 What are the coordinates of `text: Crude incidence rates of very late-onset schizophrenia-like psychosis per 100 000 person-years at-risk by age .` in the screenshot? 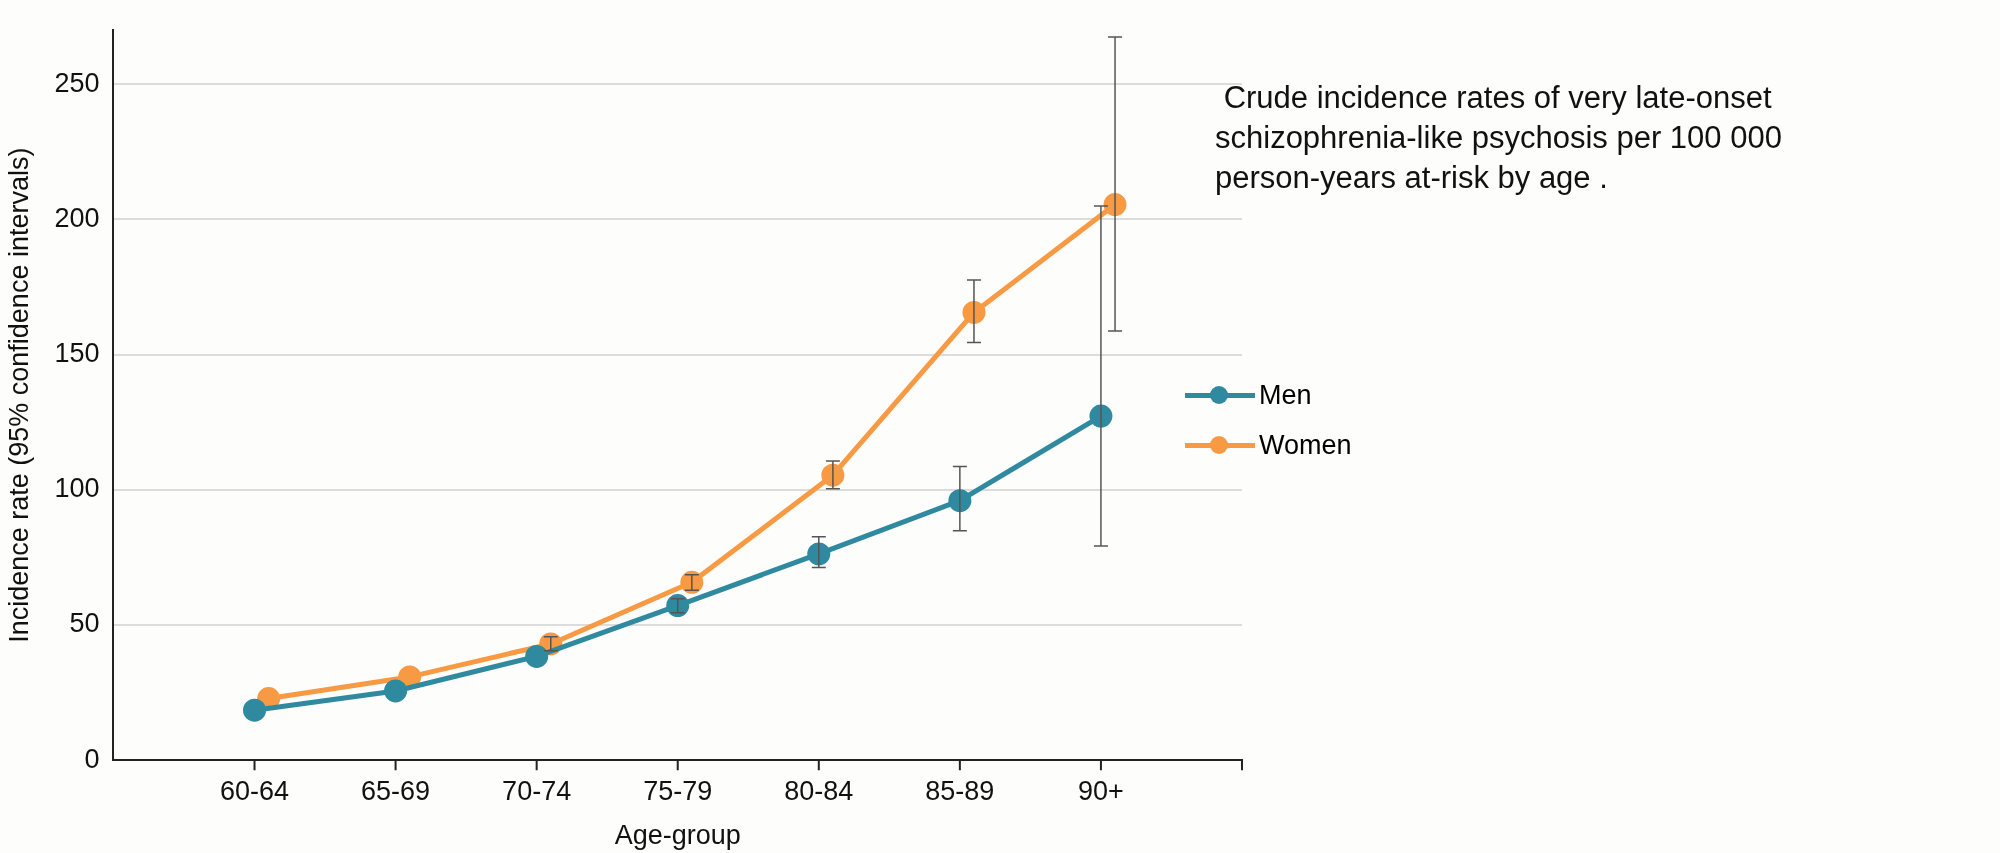 It's located at (1499, 138).